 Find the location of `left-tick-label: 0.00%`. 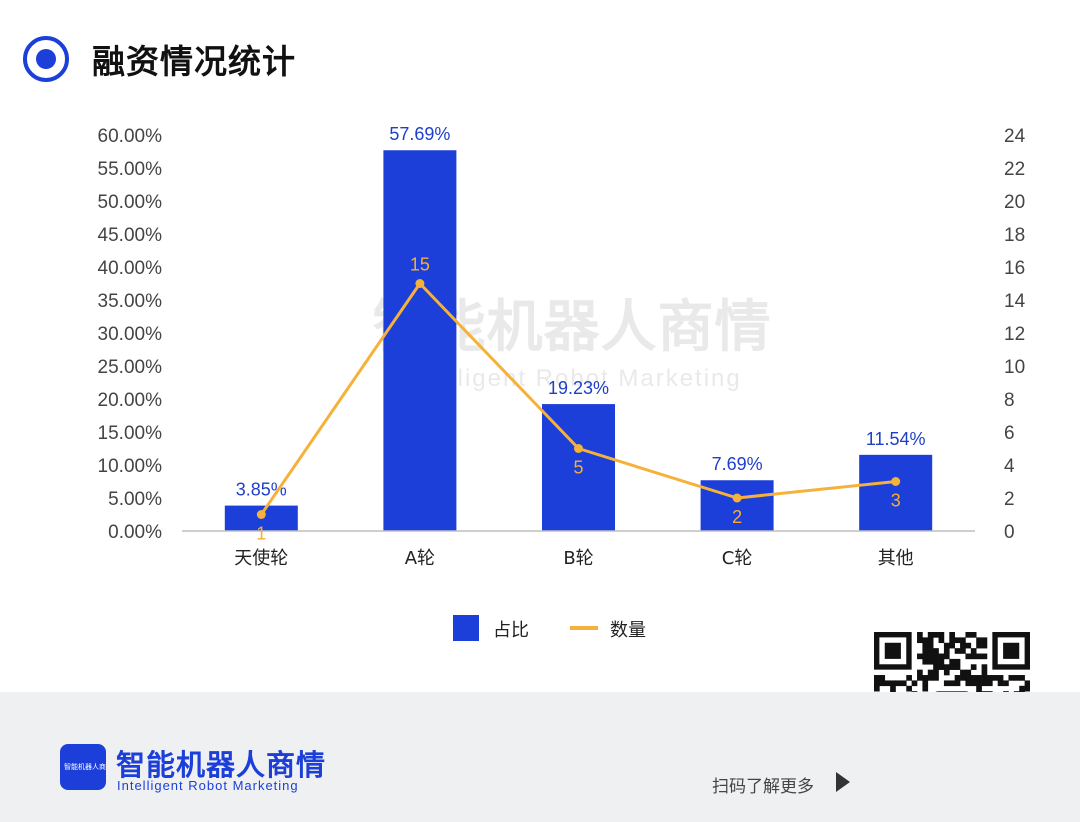

left-tick-label: 0.00% is located at coordinates (135, 532).